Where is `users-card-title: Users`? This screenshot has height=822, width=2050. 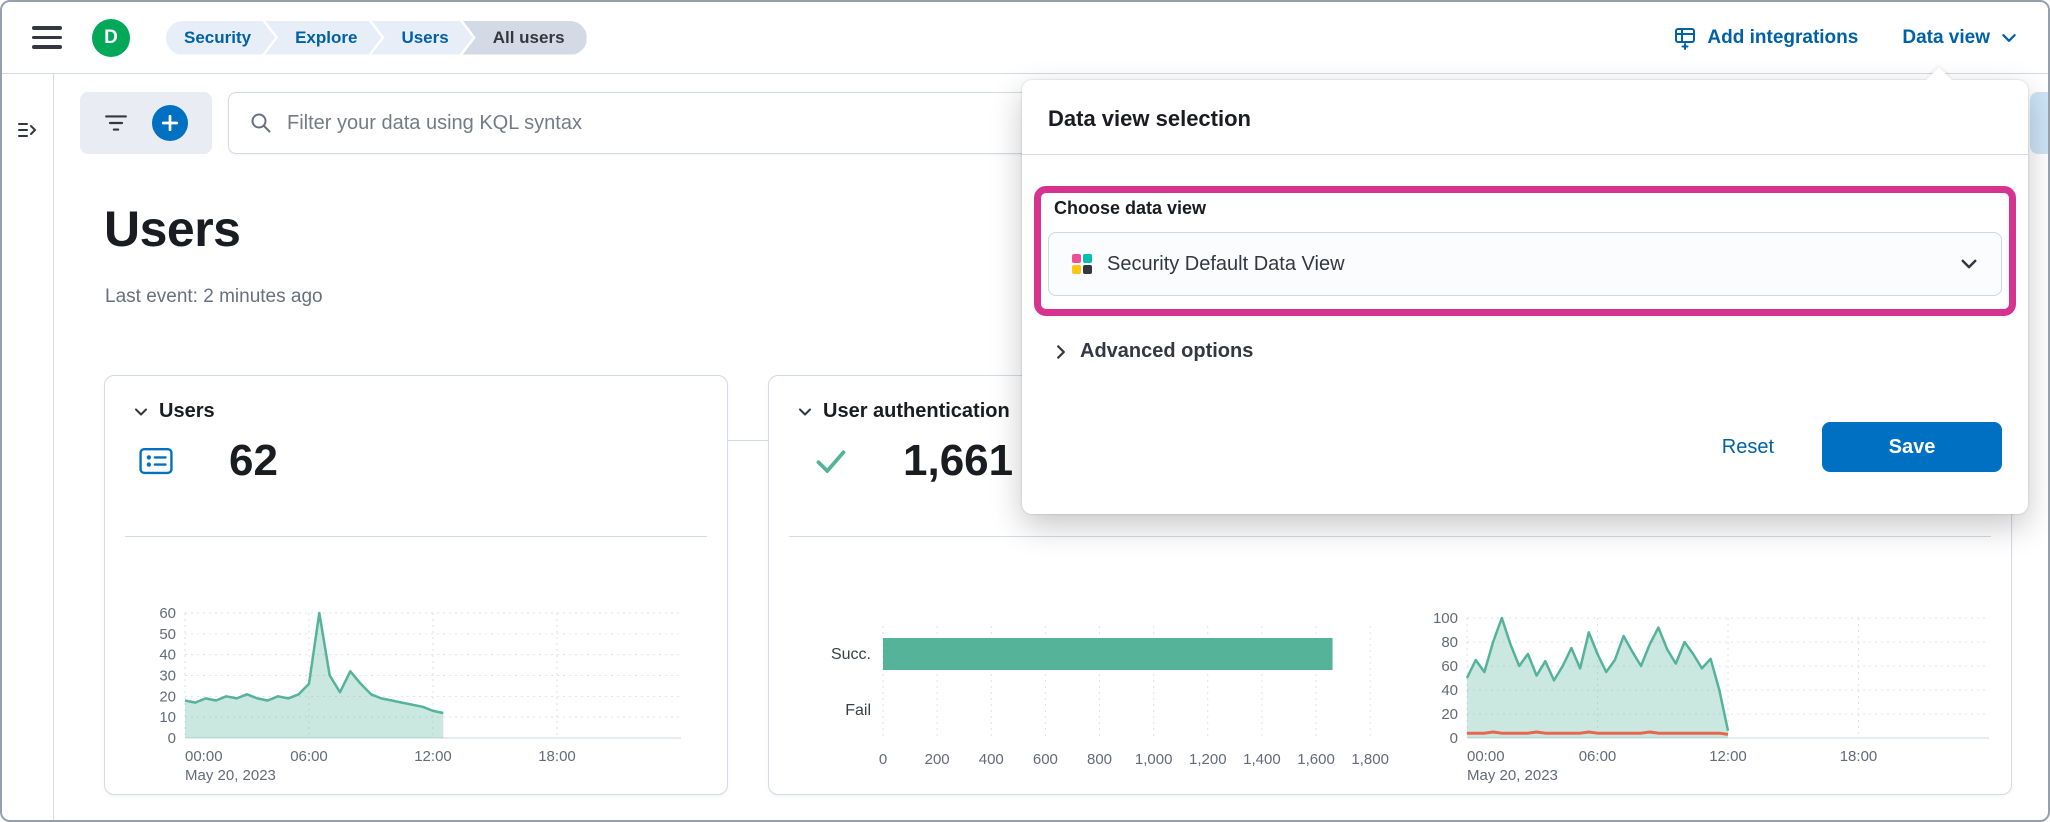 users-card-title: Users is located at coordinates (187, 411).